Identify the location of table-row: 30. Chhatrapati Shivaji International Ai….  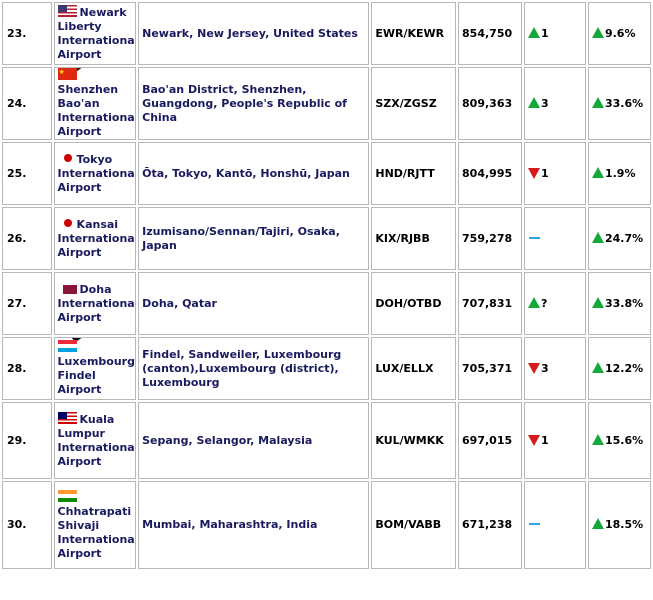
(326, 525).